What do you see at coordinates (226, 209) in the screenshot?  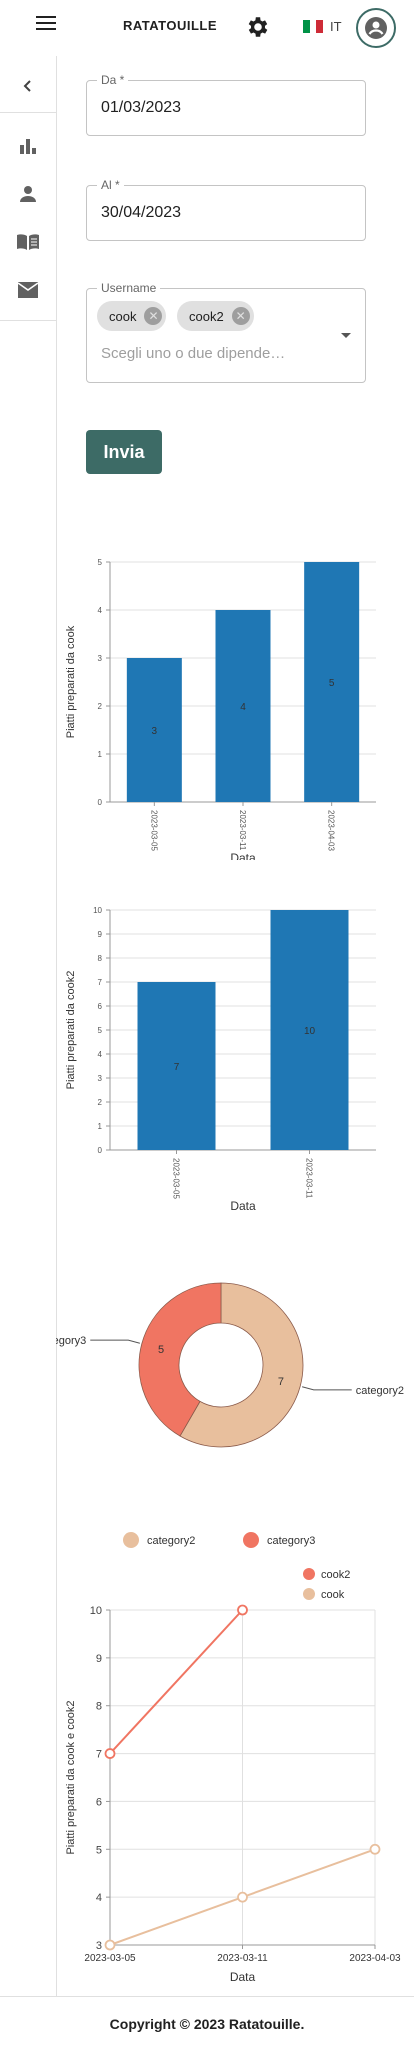 I see `to-date-field: Al * 30/04/2023` at bounding box center [226, 209].